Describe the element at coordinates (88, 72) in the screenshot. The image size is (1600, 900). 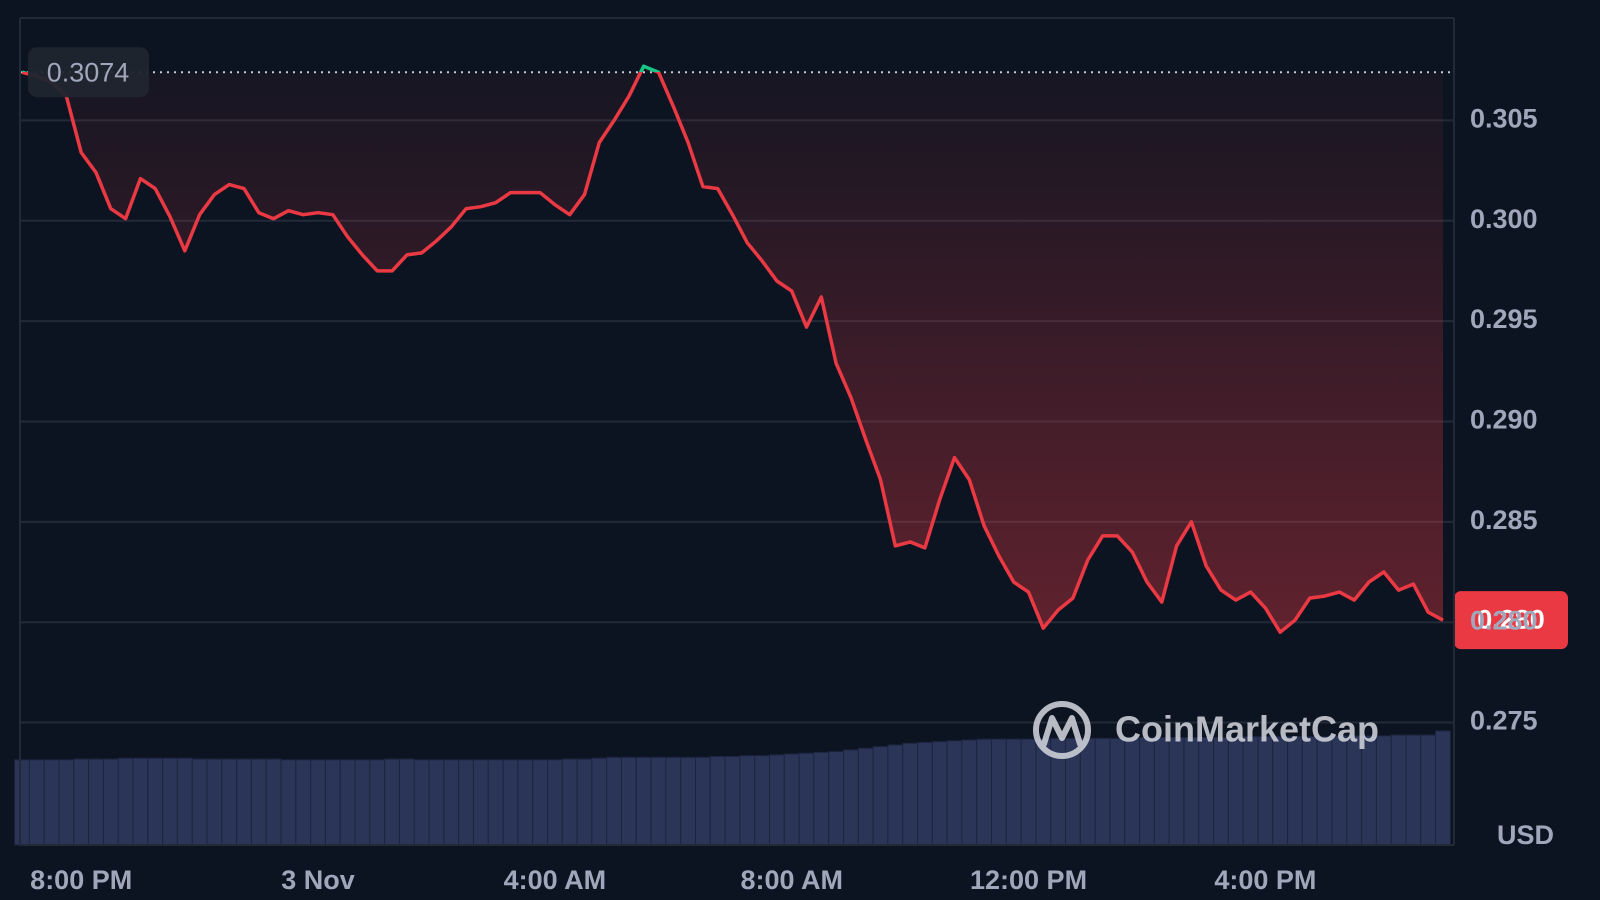
I see `reference-badge` at that location.